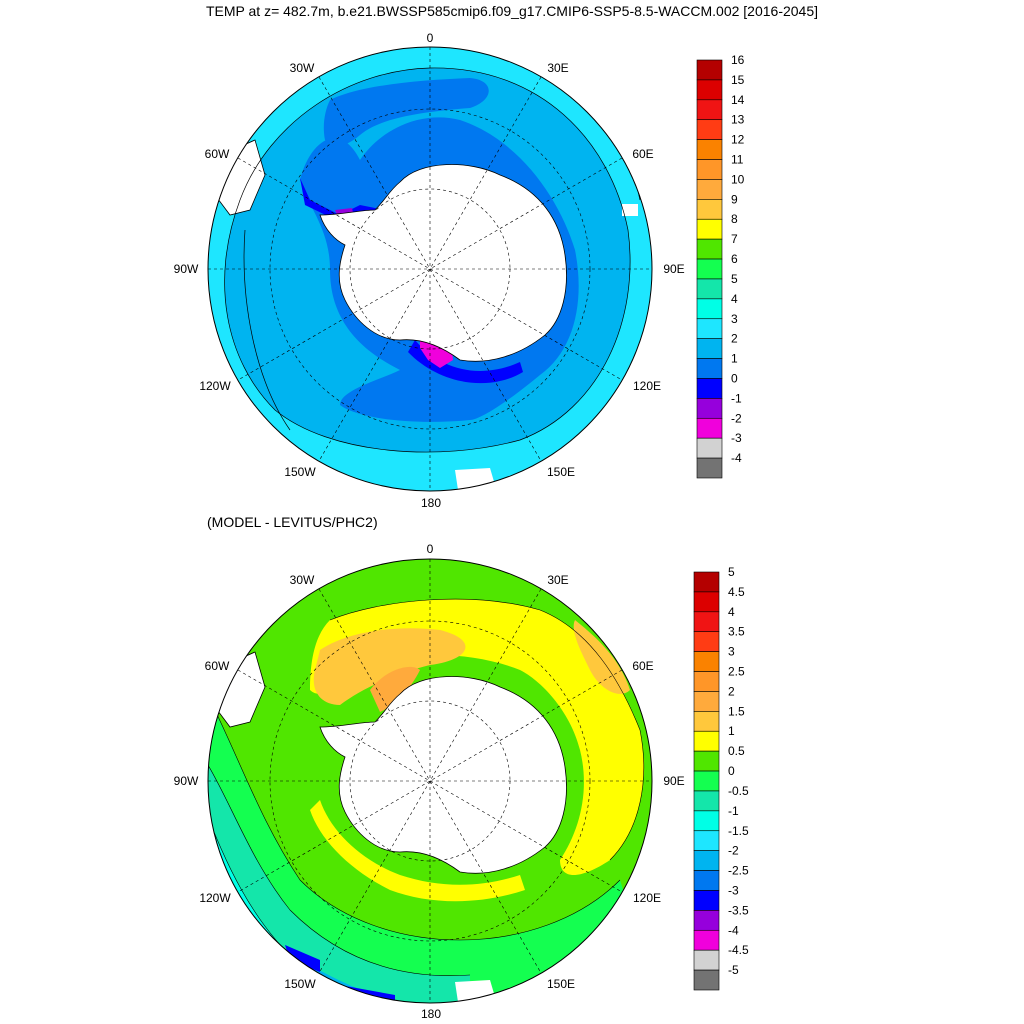 Image resolution: width=1024 pixels, height=1024 pixels. I want to click on bottom-colorbar-label: 1, so click(731, 731).